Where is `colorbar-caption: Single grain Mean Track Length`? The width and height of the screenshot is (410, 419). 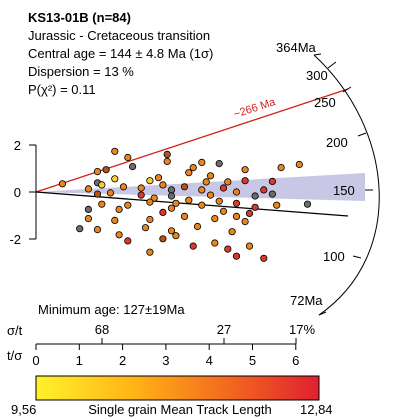 colorbar-caption: Single grain Mean Track Length is located at coordinates (180, 409).